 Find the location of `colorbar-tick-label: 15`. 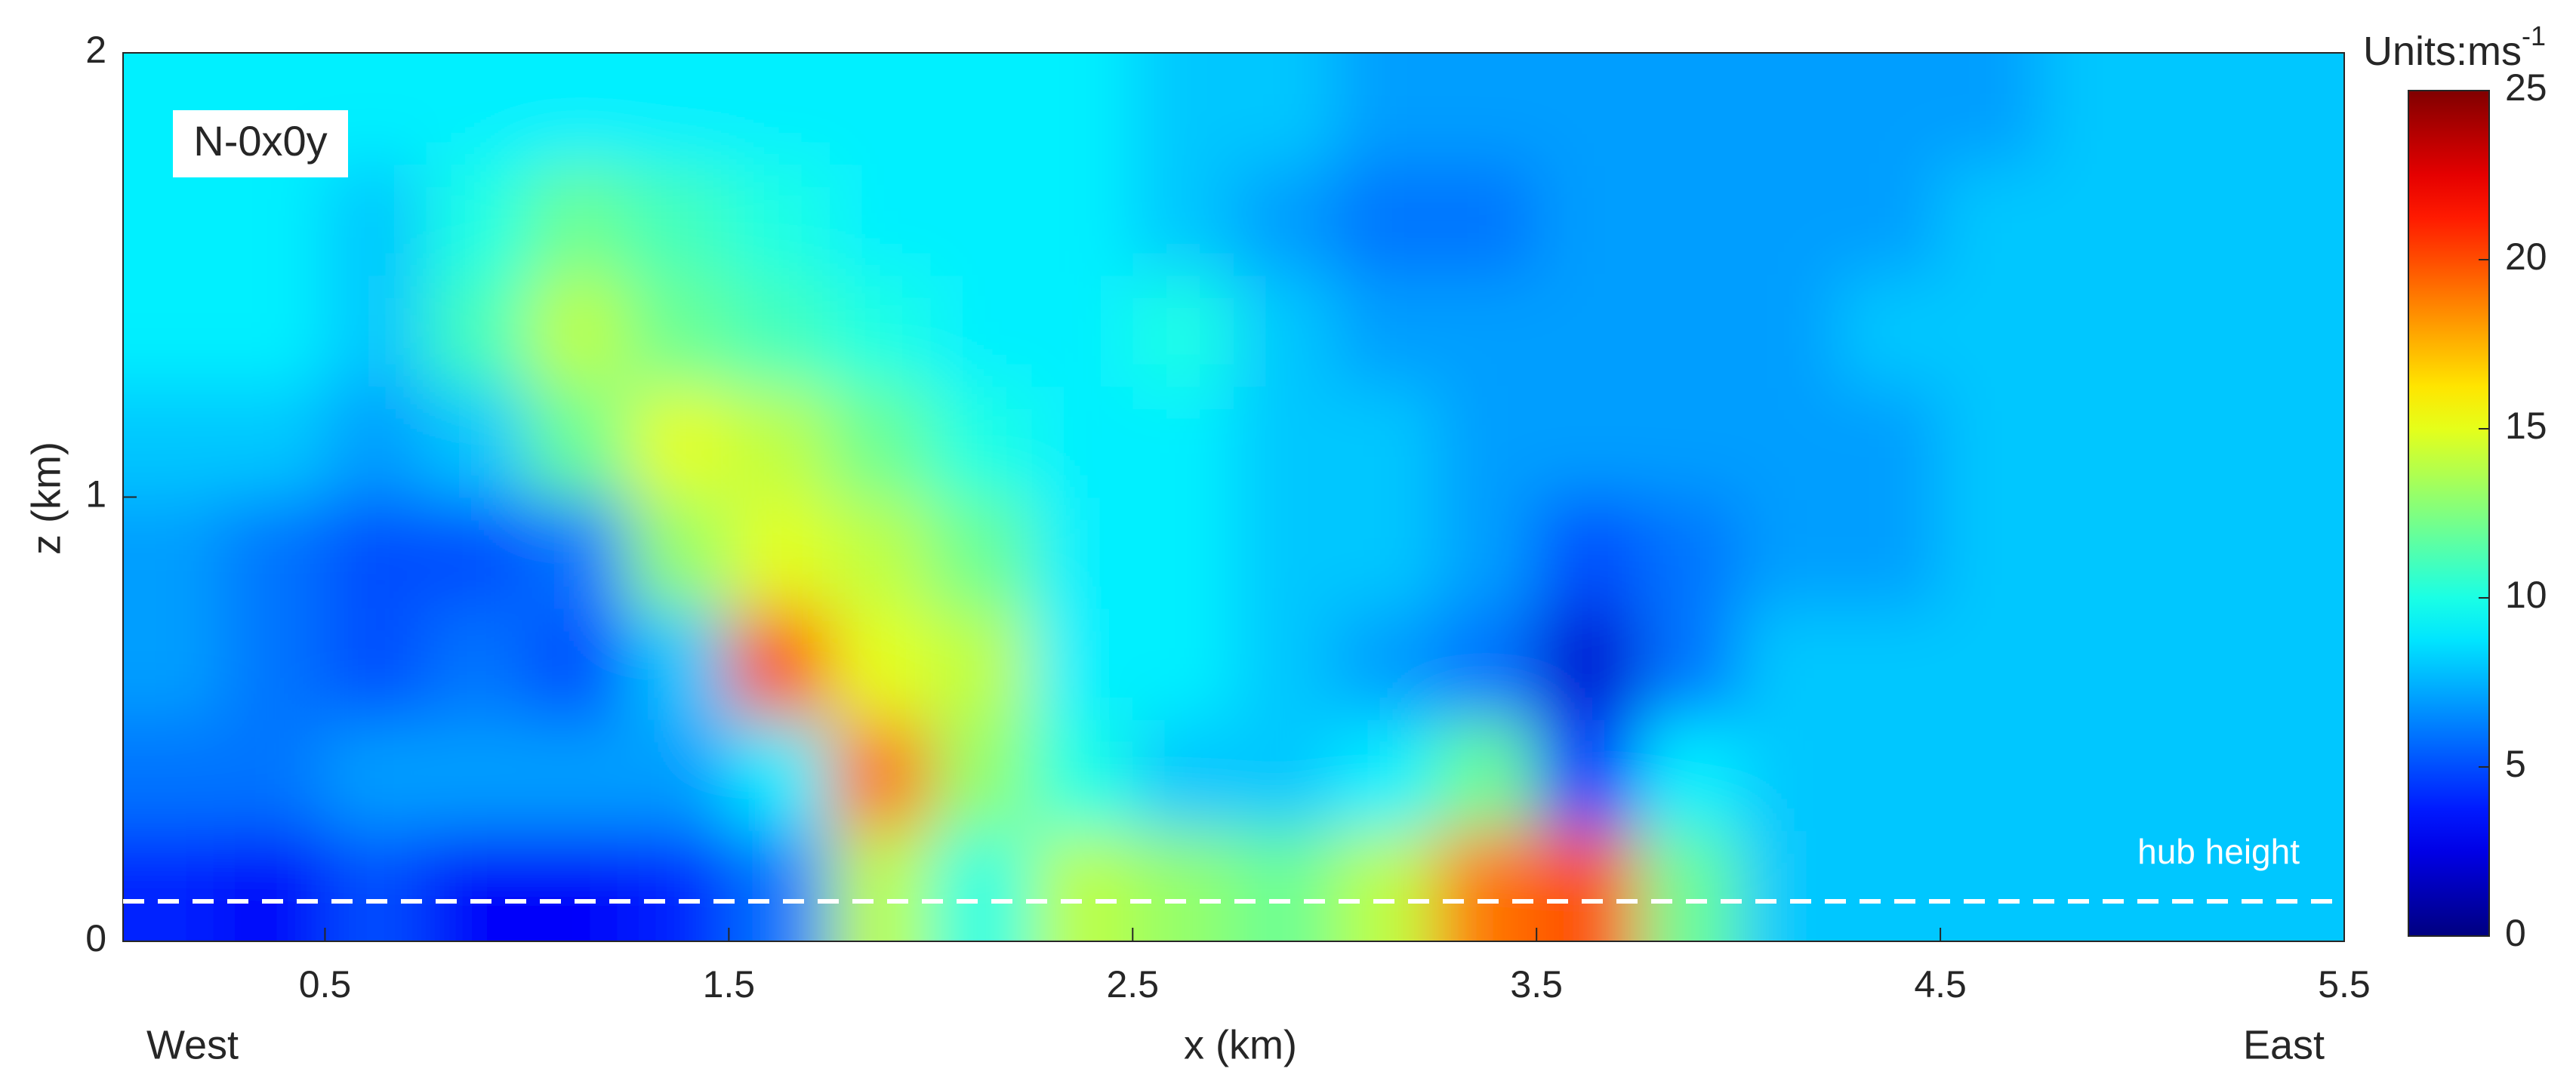

colorbar-tick-label: 15 is located at coordinates (2526, 426).